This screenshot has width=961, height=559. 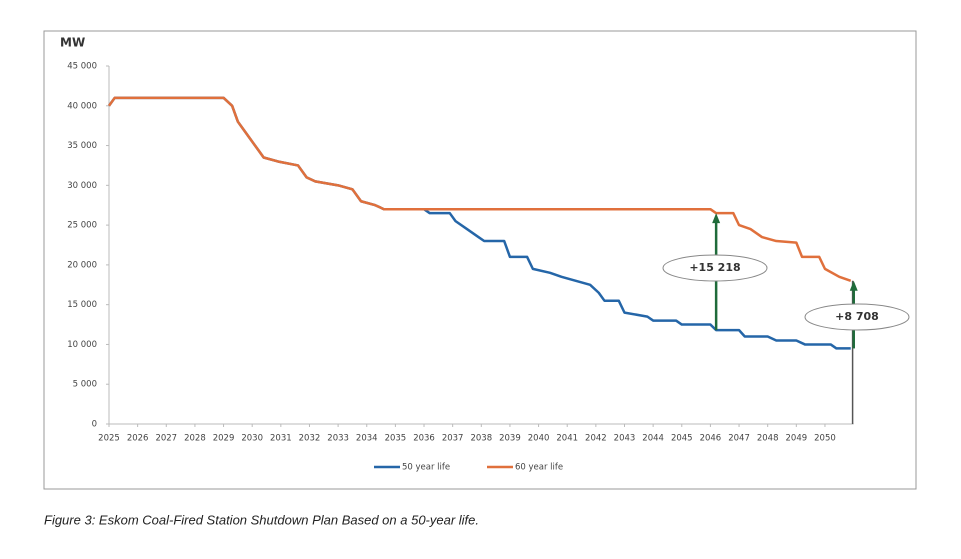 What do you see at coordinates (768, 439) in the screenshot?
I see `x-tick-label: 2048` at bounding box center [768, 439].